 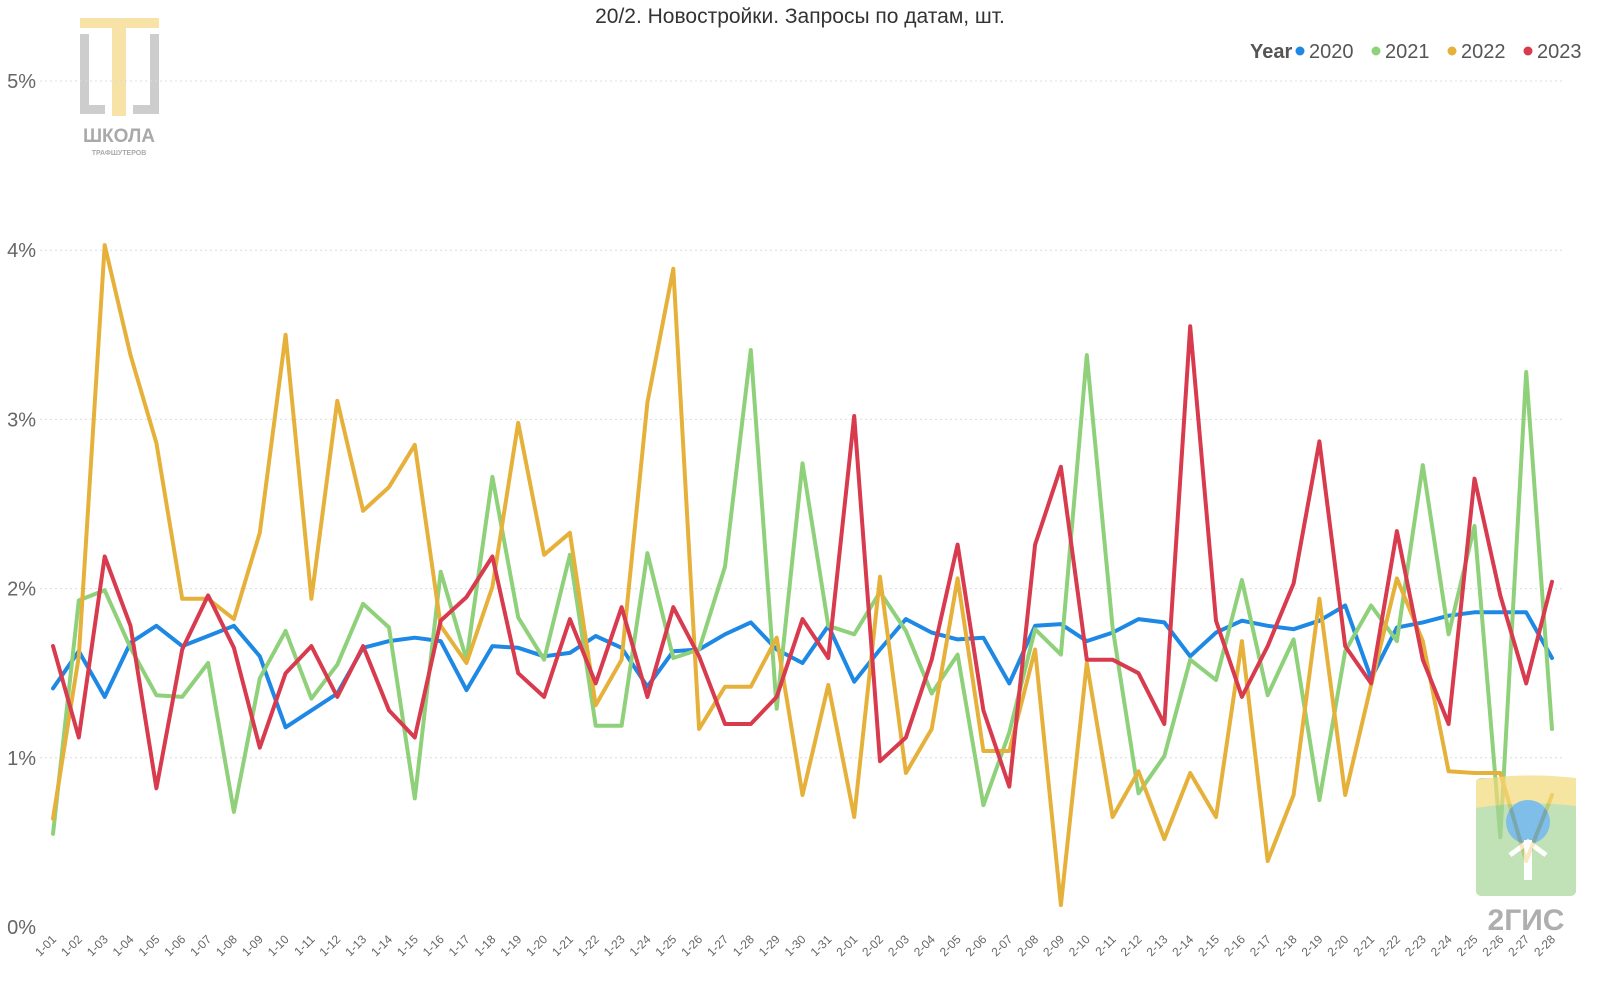 I want to click on x-tick-label: 1-25, so click(x=666, y=945).